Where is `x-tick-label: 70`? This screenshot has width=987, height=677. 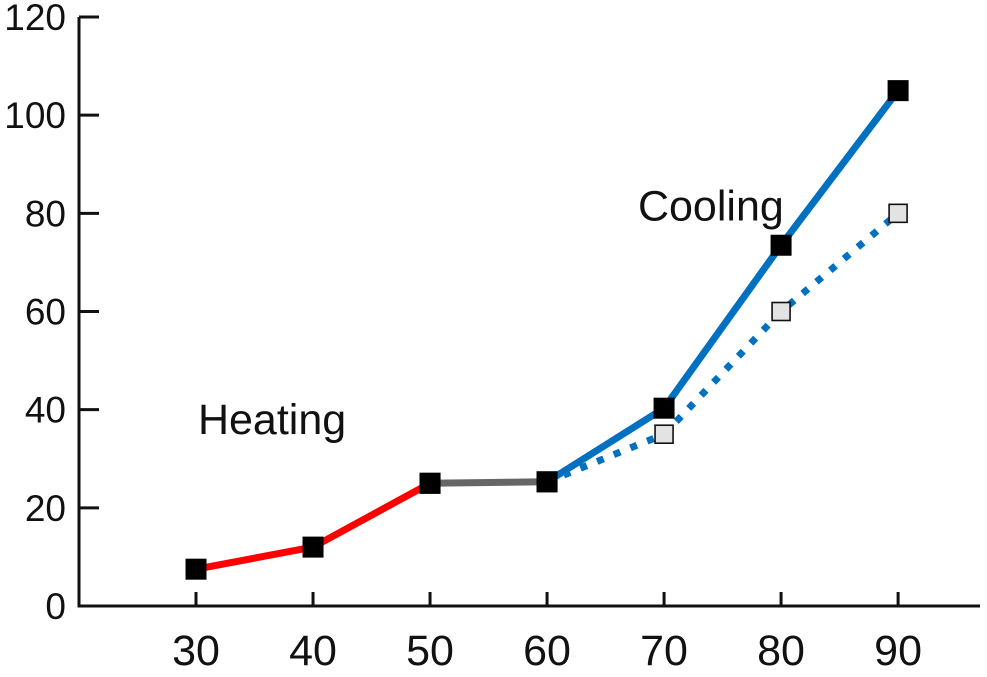
x-tick-label: 70 is located at coordinates (664, 649).